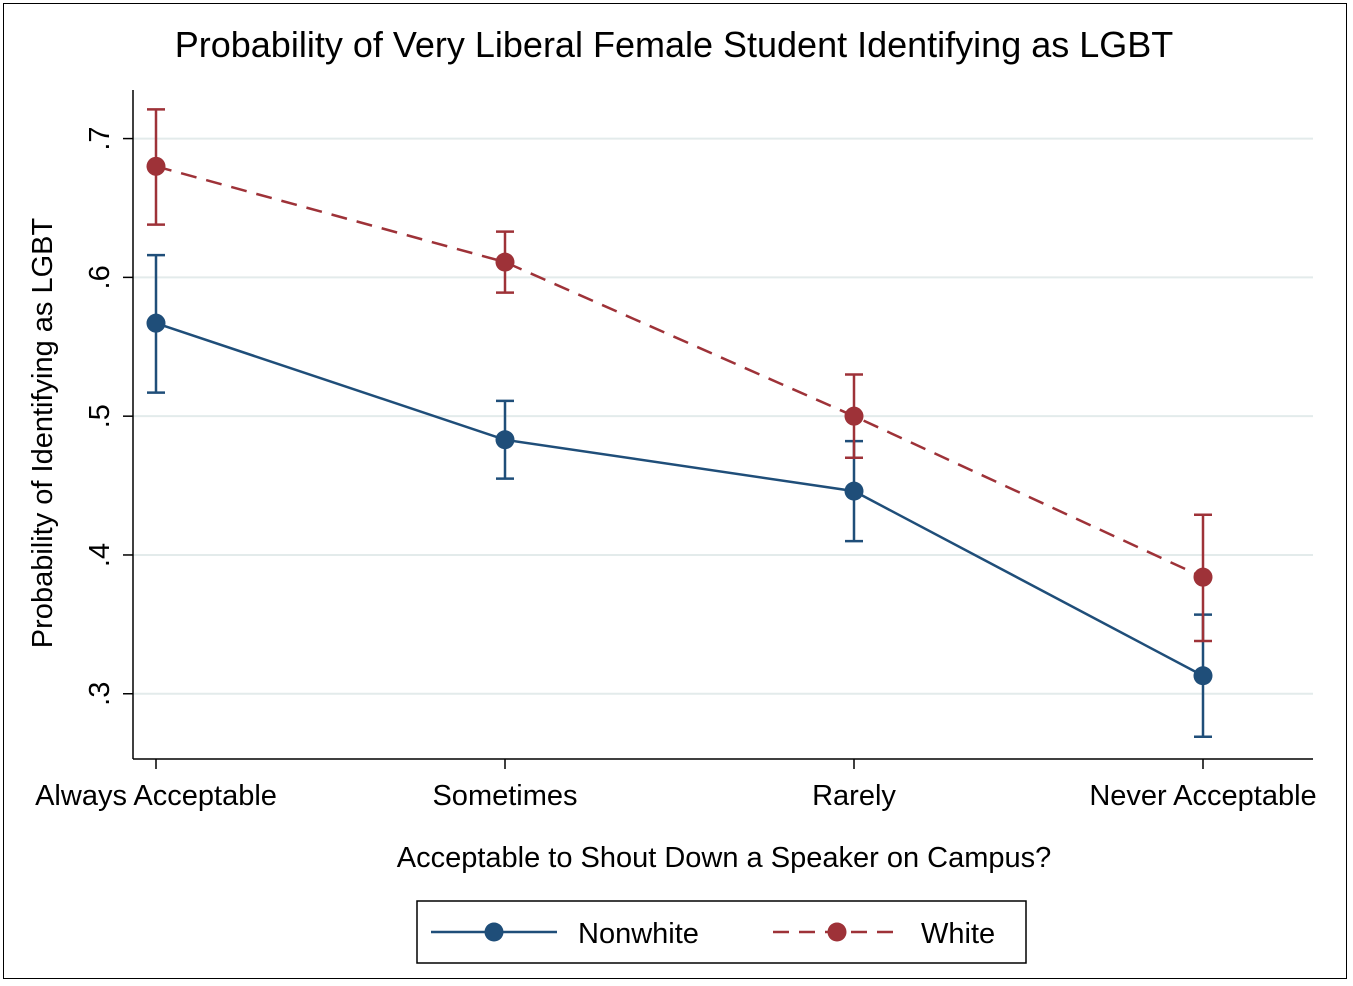 This screenshot has height=986, width=1353. Describe the element at coordinates (100, 138) in the screenshot. I see `y-tick-label: .7` at that location.